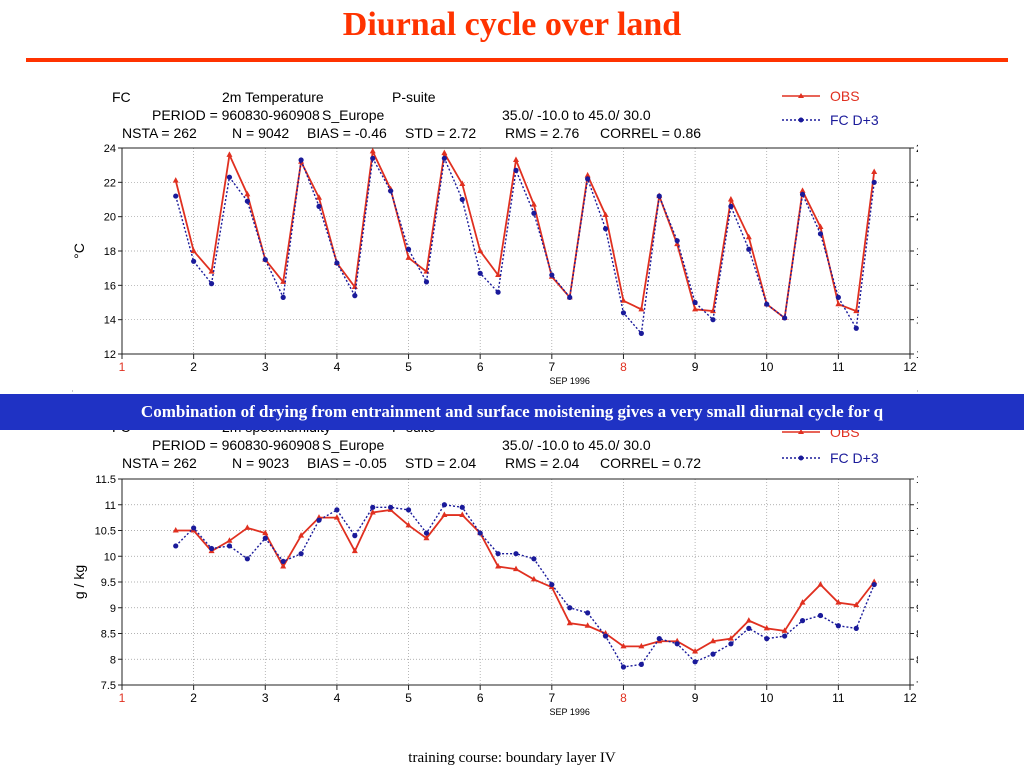  Describe the element at coordinates (917, 506) in the screenshot. I see `chart2-ytick-label-right: 11` at that location.